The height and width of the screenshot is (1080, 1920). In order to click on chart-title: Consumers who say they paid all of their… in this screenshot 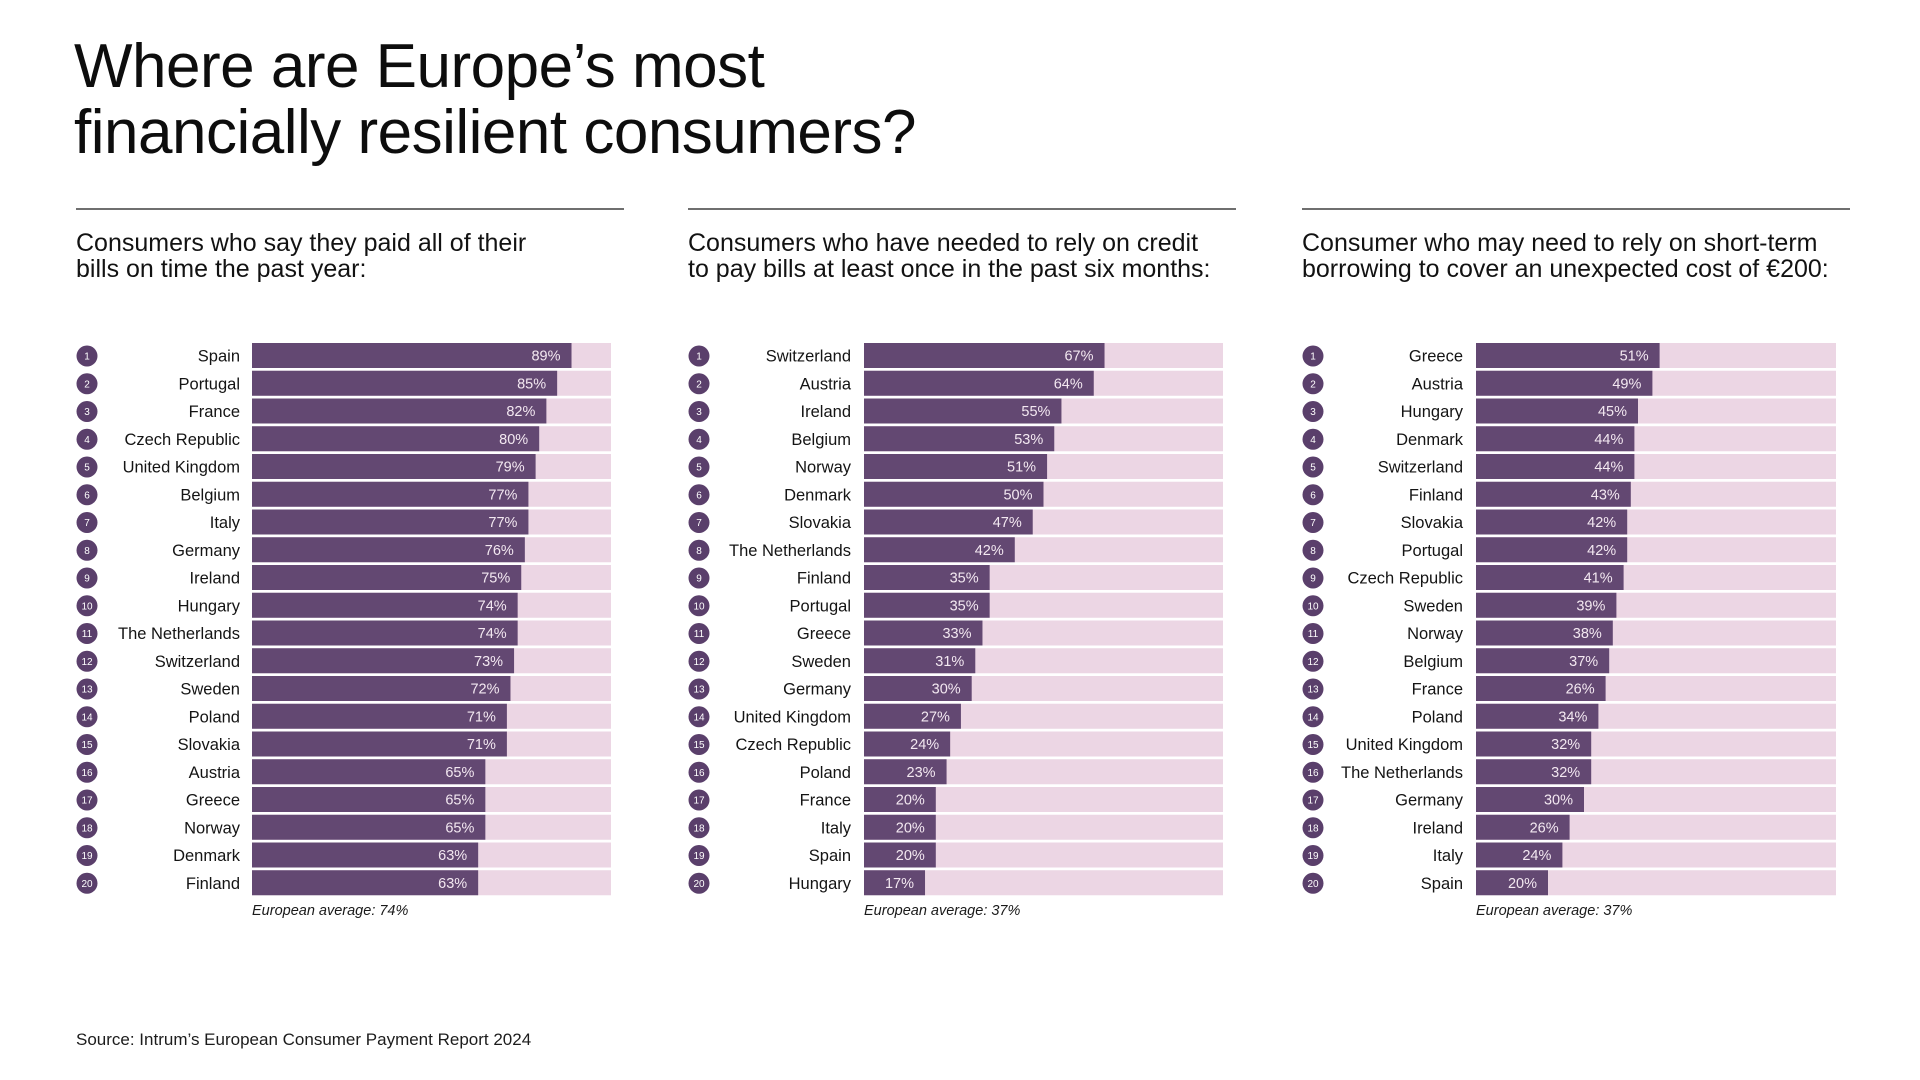, I will do `click(301, 256)`.